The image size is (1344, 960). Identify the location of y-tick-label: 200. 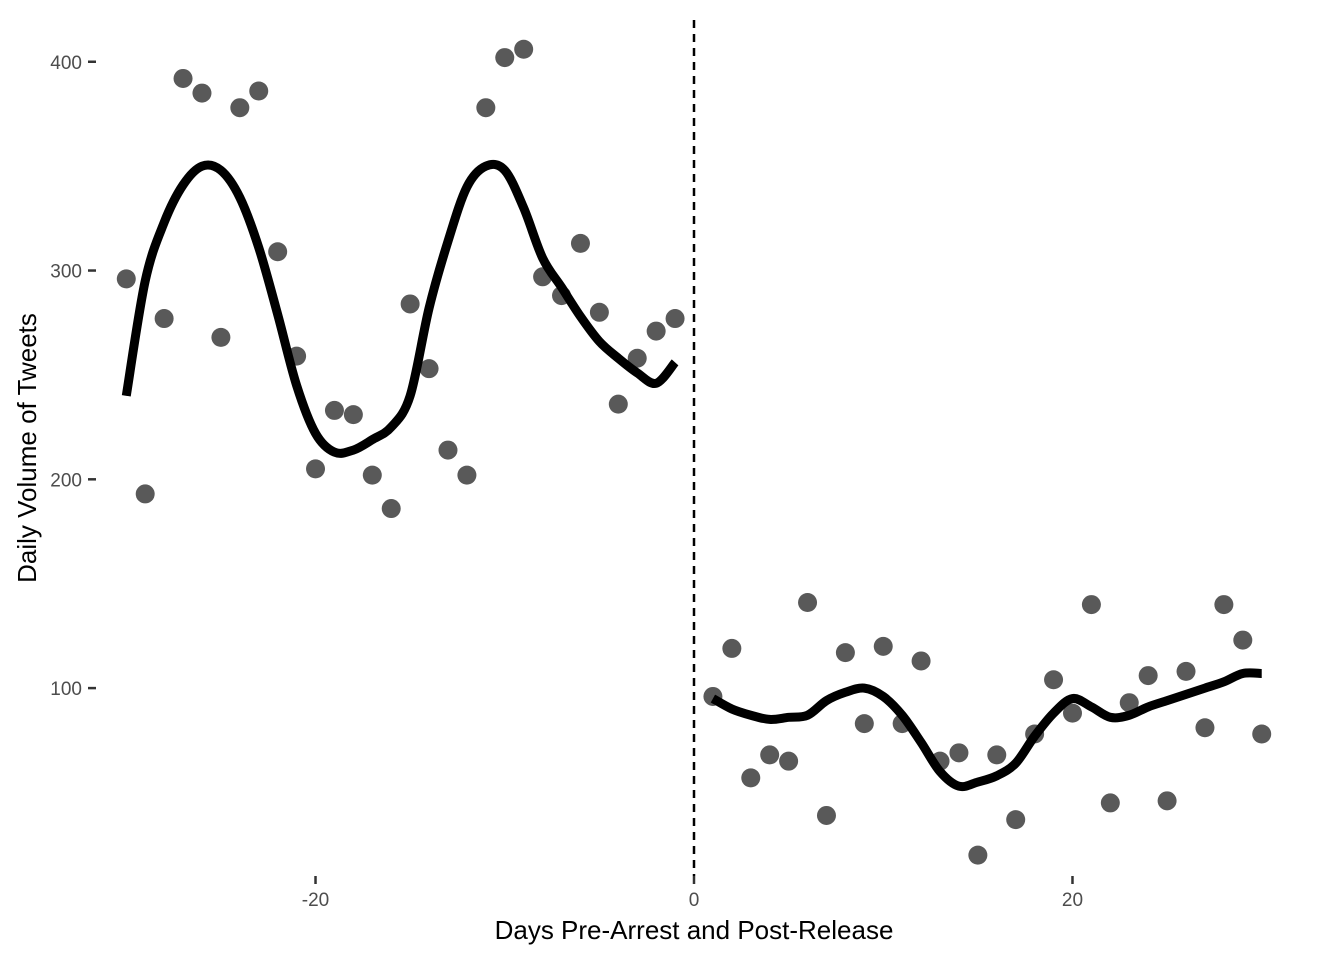
(66, 480).